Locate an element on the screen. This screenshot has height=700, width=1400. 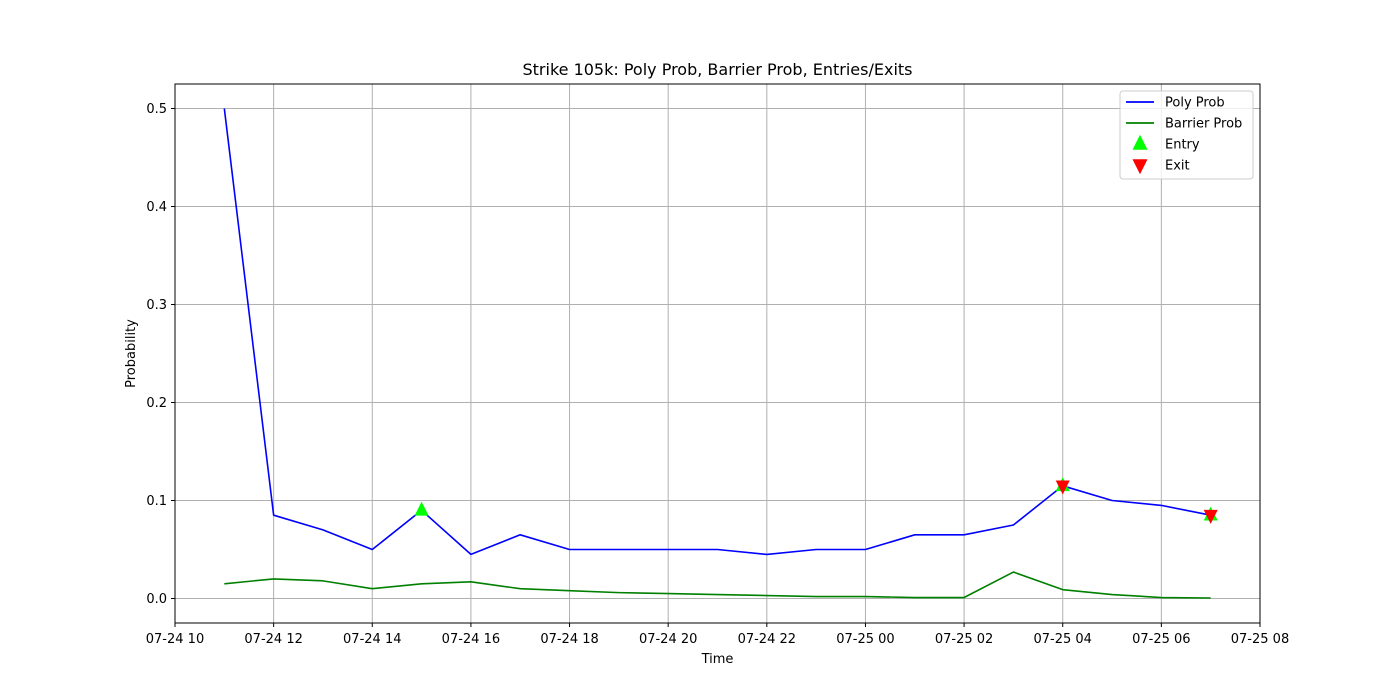
legend: Poly Prob Barrier Prob Entry Exit is located at coordinates (1186, 135).